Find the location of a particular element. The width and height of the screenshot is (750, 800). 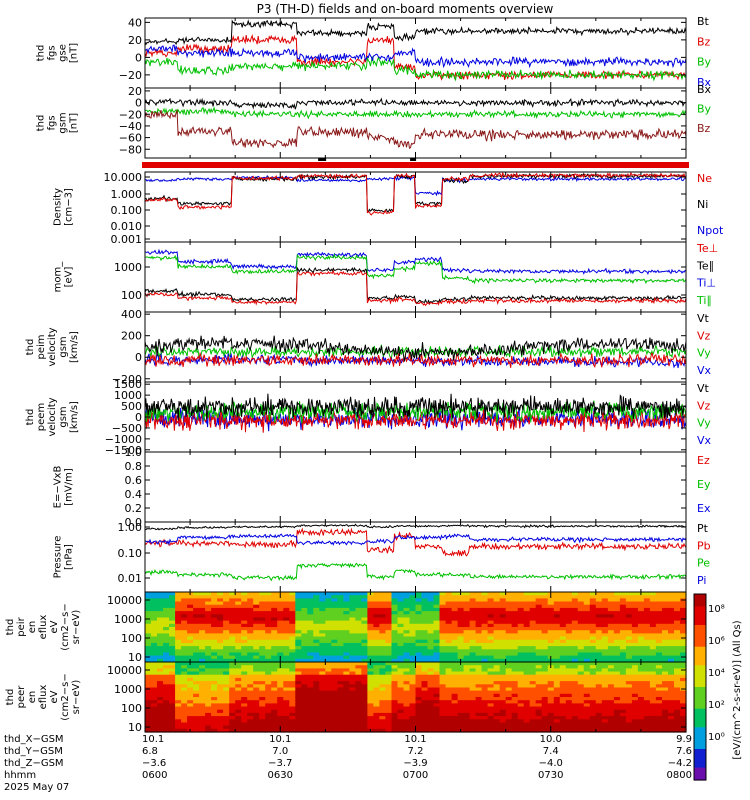

xaxis-z-value: −3.6 is located at coordinates (154, 763).